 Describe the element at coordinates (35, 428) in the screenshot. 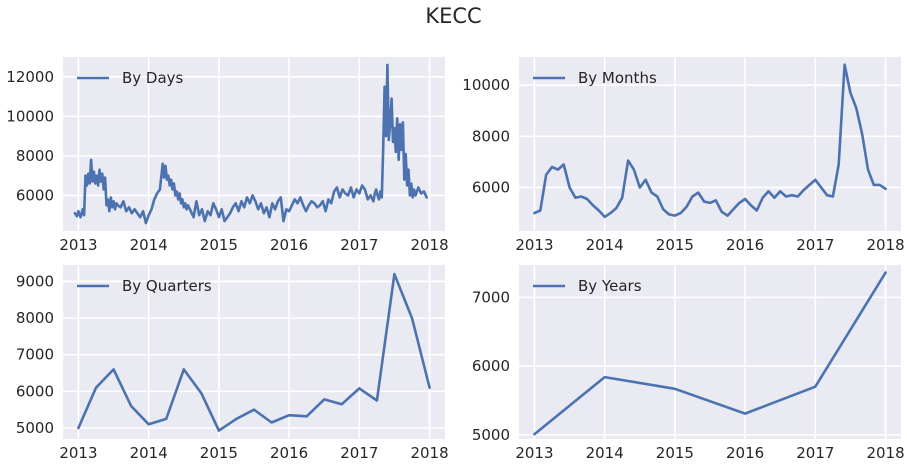

I see `panel2-y-tick-label: 5000` at that location.